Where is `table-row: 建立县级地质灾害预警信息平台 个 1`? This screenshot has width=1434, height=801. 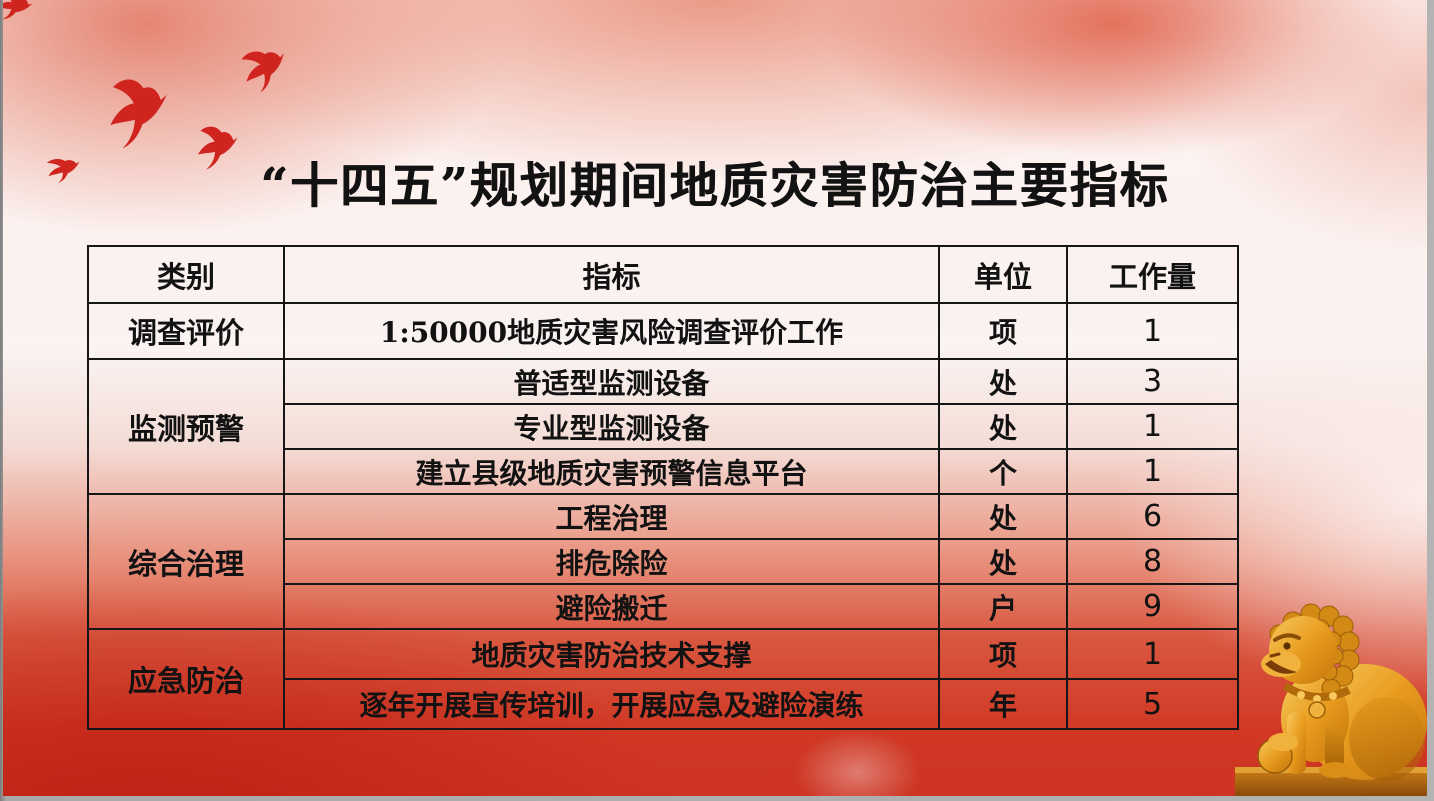 table-row: 建立县级地质灾害预警信息平台 个 1 is located at coordinates (663, 471).